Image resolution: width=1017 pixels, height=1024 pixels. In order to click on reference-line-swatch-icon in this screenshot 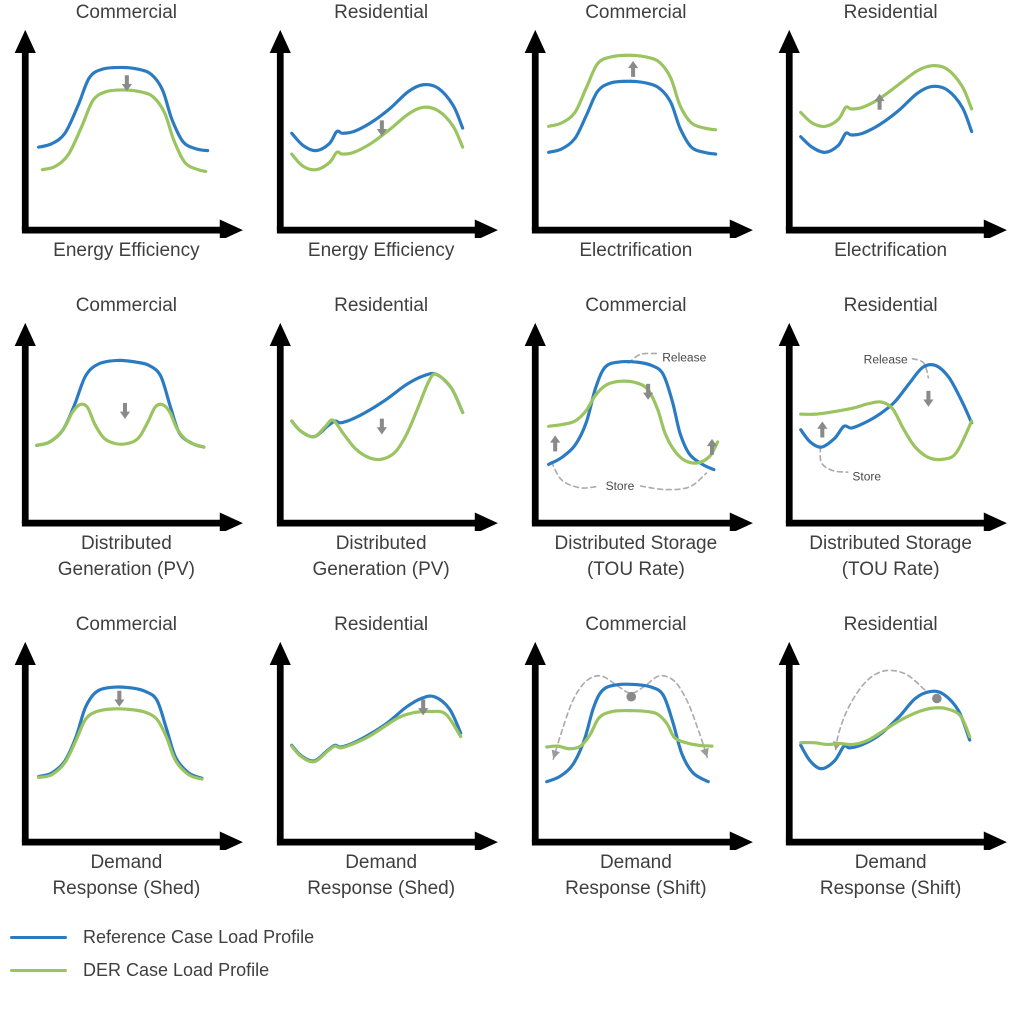, I will do `click(38, 938)`.